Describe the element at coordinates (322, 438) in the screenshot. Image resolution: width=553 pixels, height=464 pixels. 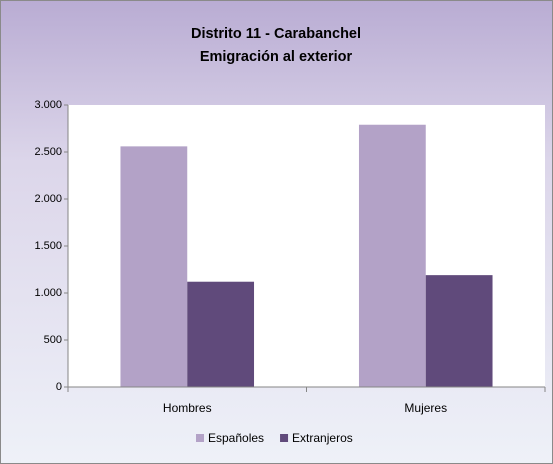
I see `legend-label: Extranjeros` at that location.